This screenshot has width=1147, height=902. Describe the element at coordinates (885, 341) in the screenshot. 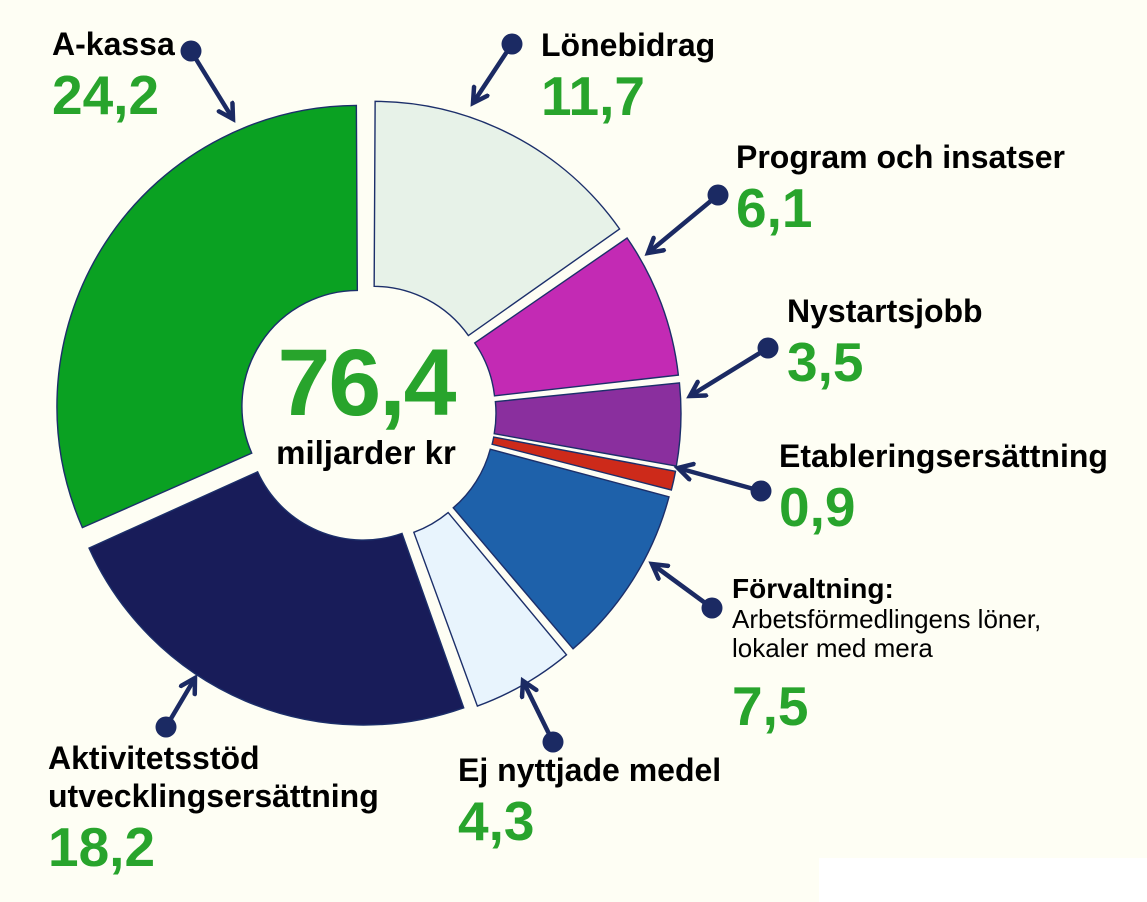

I see `segment-label-nystartsjobb: Nystartsjobb 3,5` at that location.